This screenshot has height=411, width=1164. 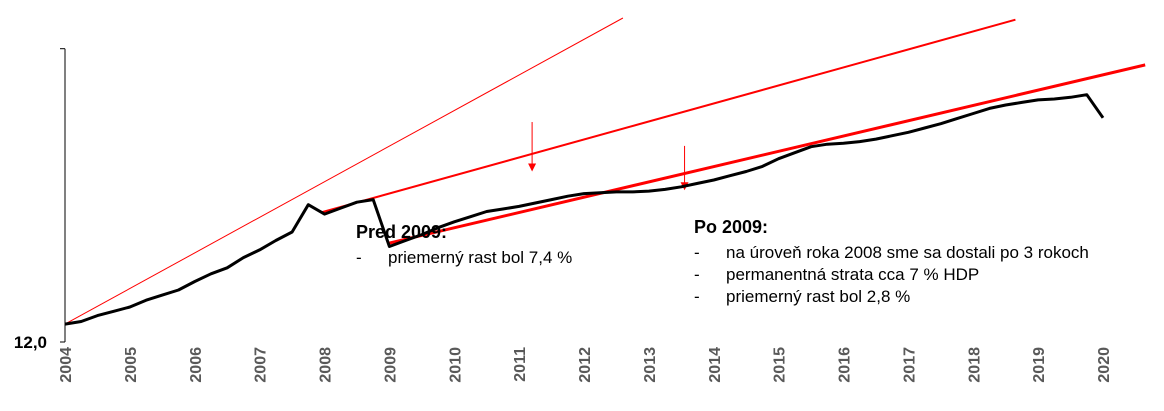 What do you see at coordinates (818, 296) in the screenshot?
I see `annotation-post-text: priemerný rast bol 2,8 %` at bounding box center [818, 296].